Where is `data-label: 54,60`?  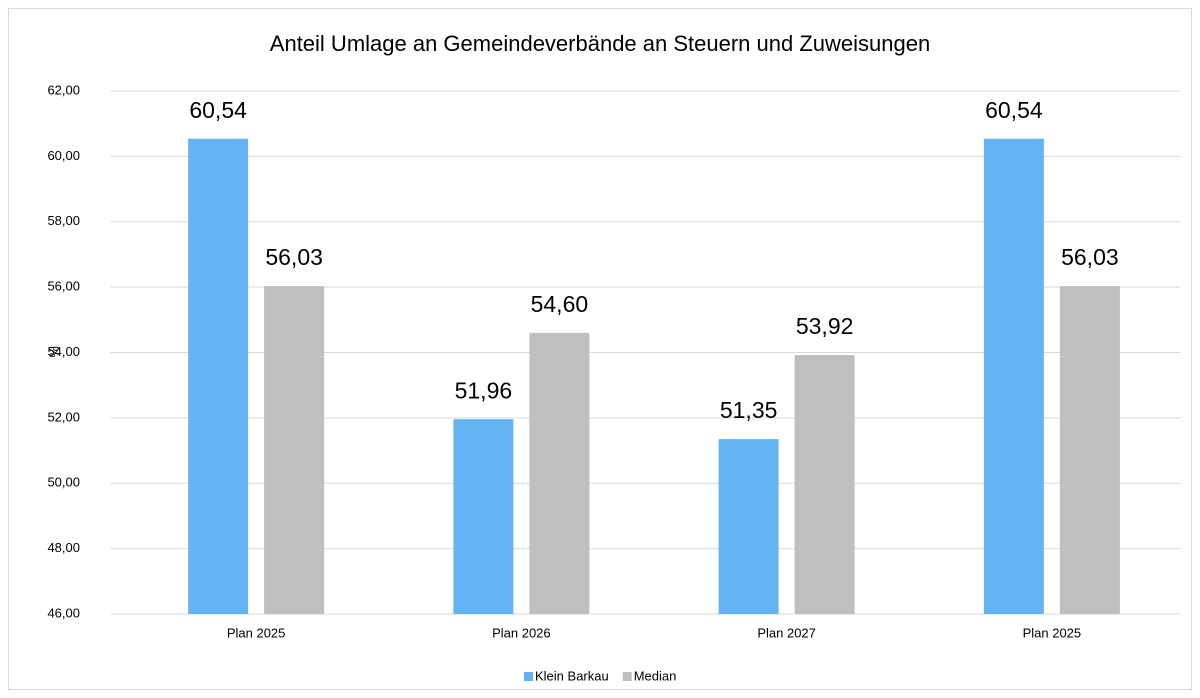
data-label: 54,60 is located at coordinates (560, 304).